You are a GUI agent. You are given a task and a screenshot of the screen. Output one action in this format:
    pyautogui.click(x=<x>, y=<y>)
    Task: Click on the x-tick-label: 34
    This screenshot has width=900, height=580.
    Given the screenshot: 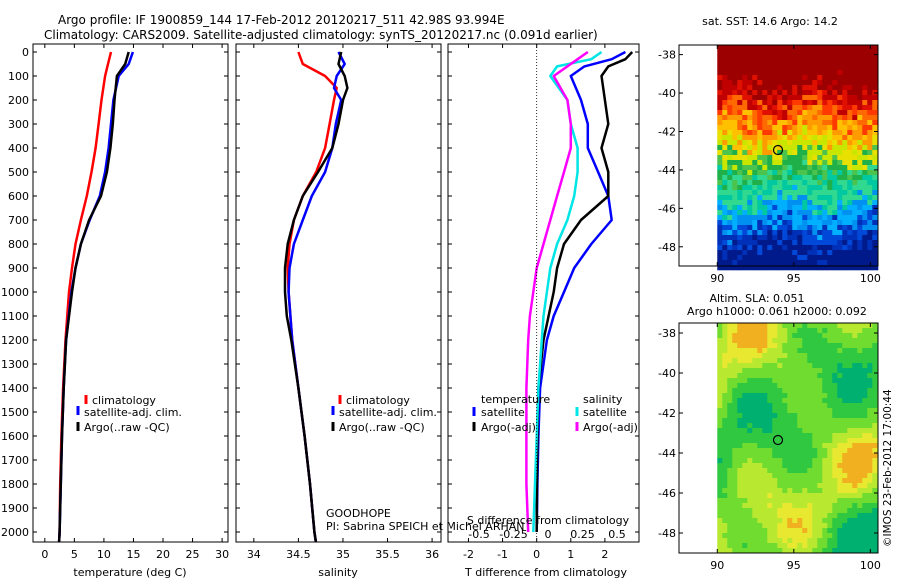 What is the action you would take?
    pyautogui.click(x=254, y=554)
    